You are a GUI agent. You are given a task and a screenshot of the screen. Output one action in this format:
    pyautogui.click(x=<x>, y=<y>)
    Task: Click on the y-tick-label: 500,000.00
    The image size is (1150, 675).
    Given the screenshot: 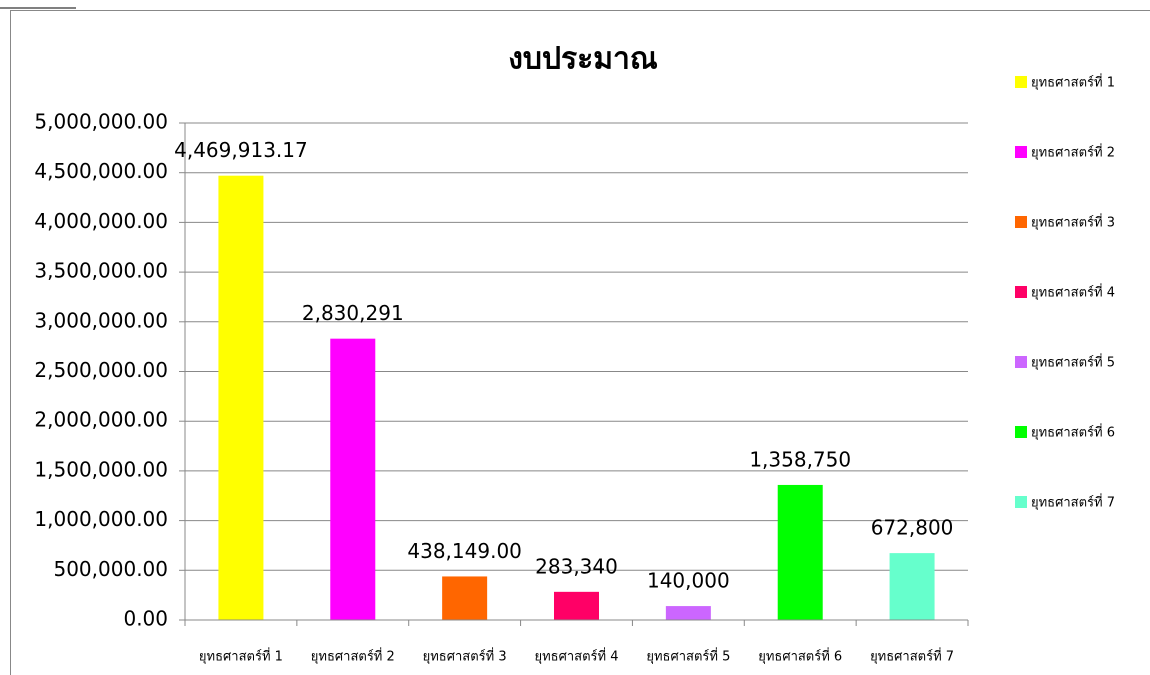 What is the action you would take?
    pyautogui.click(x=110, y=569)
    